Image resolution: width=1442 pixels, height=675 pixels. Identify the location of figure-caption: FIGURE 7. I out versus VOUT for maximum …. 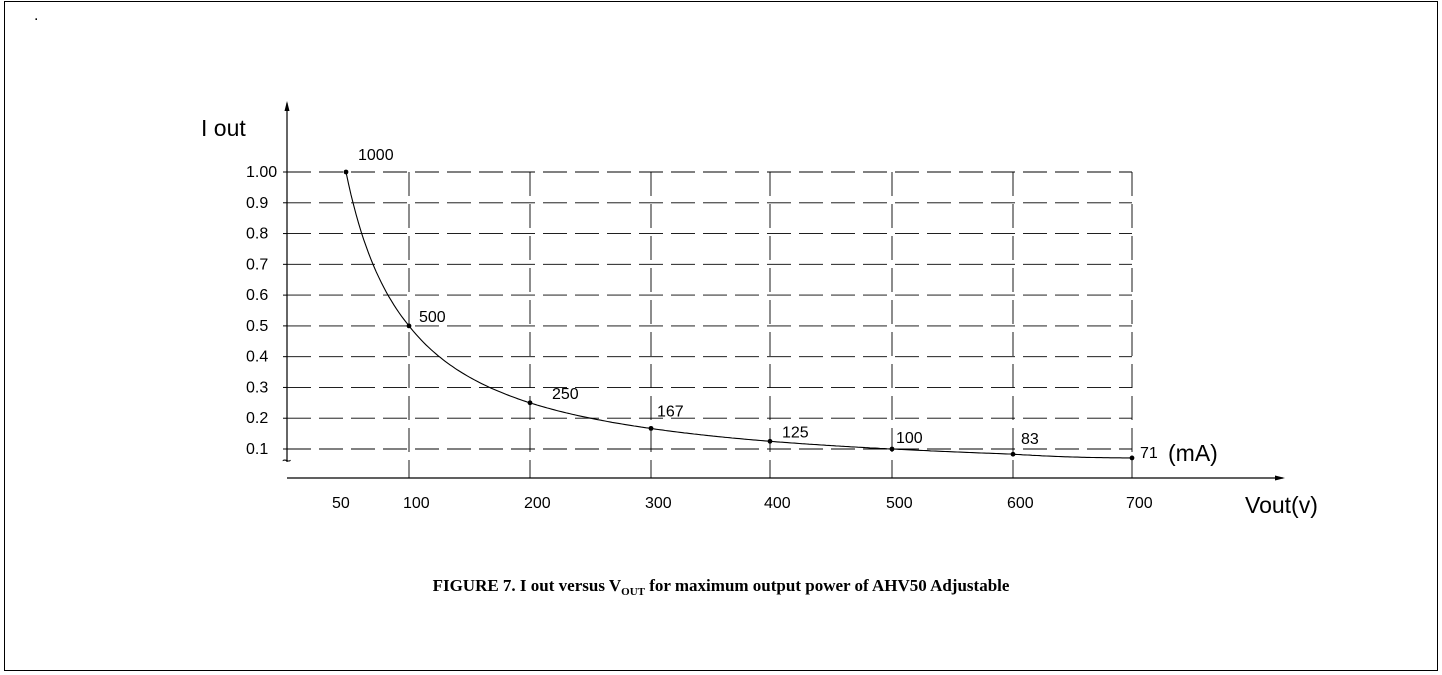
(721, 587).